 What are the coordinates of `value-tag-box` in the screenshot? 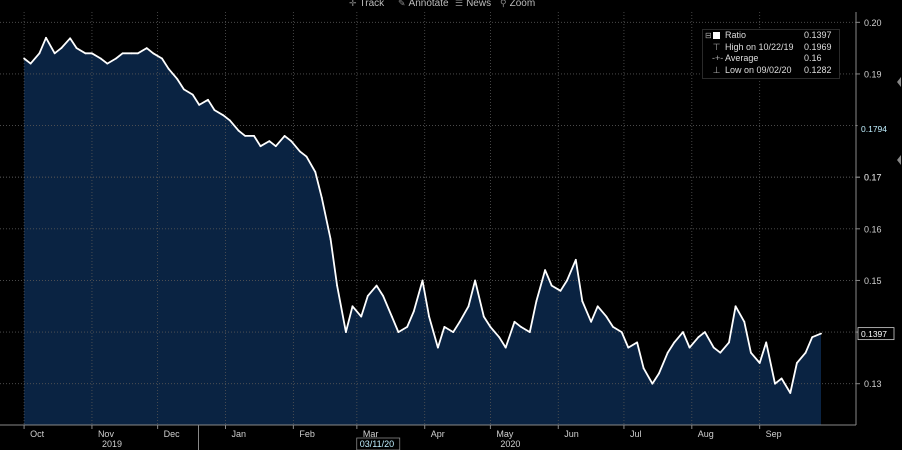 It's located at (876, 129).